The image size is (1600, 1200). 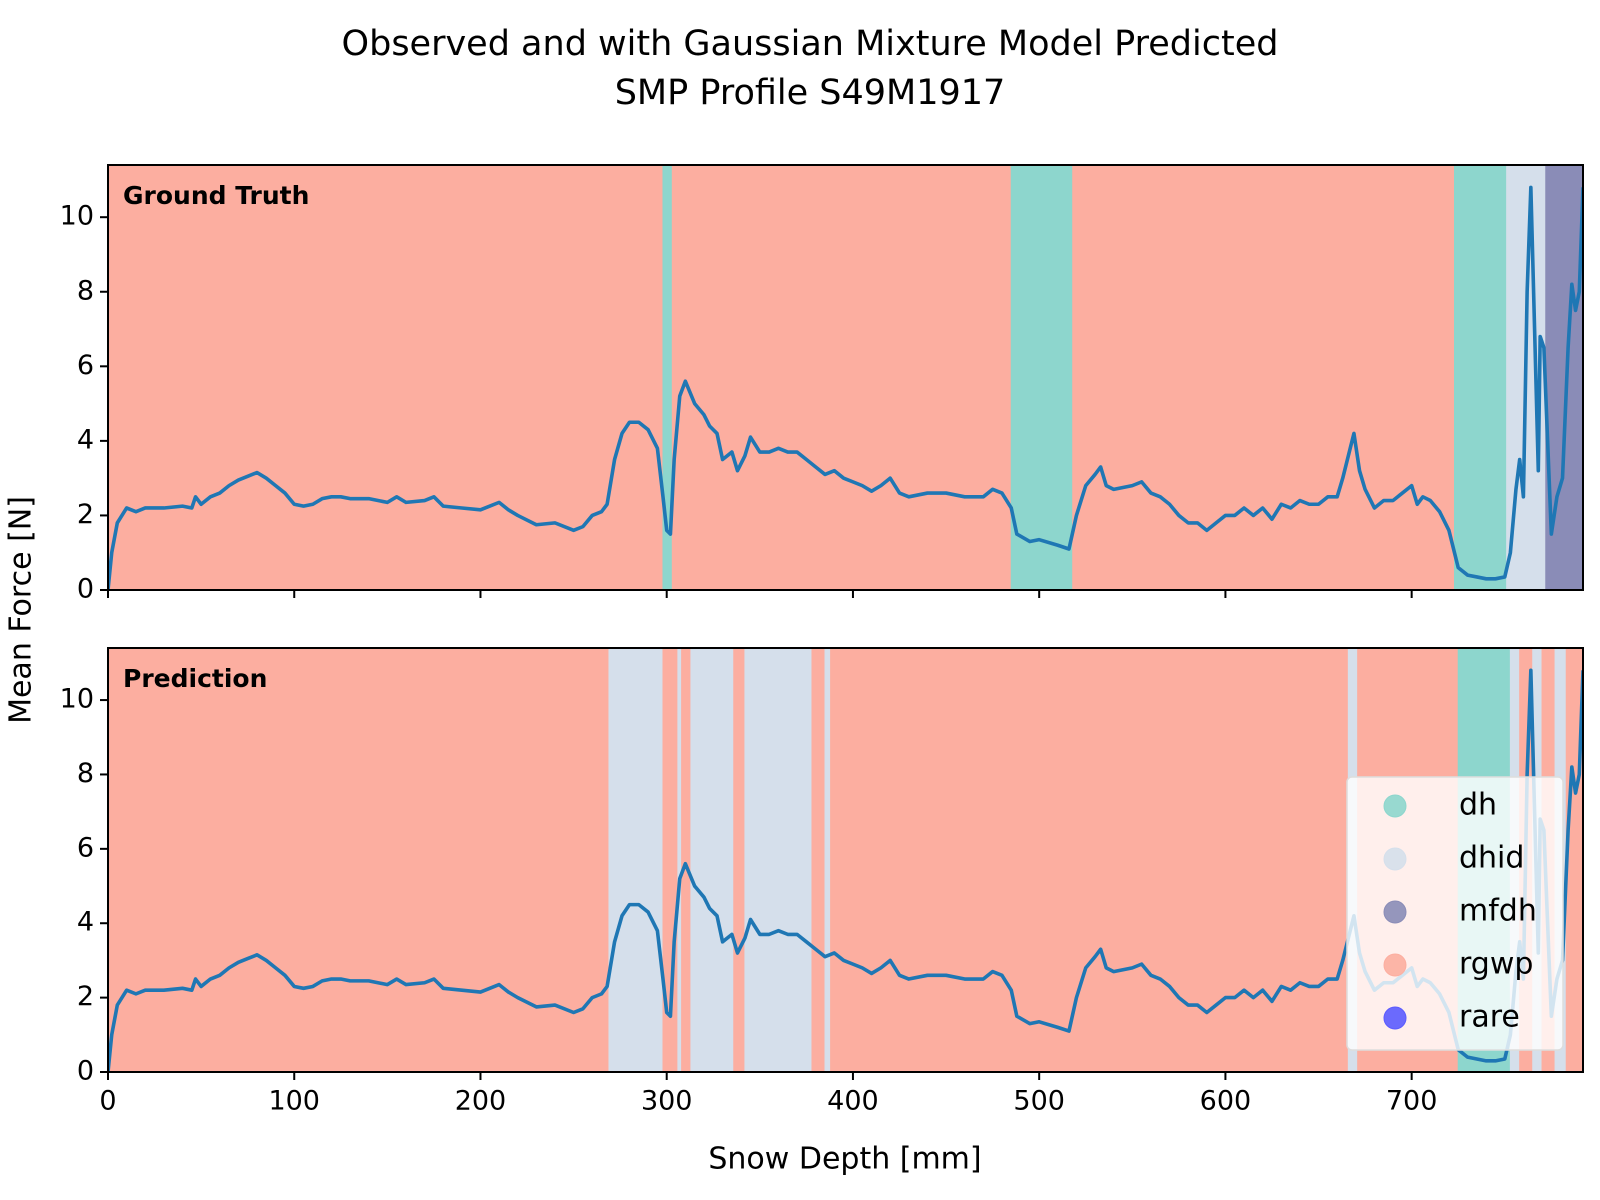 What do you see at coordinates (216, 195) in the screenshot?
I see `panel-label: Ground Truth` at bounding box center [216, 195].